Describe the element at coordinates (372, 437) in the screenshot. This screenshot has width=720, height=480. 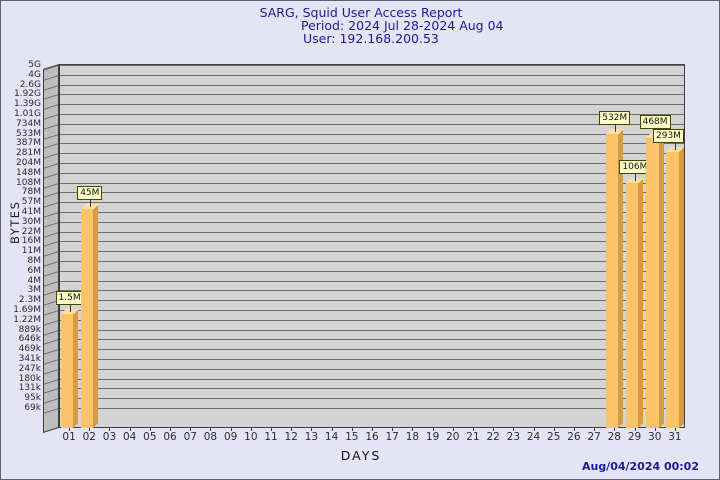
I see `x-tick-label: 16` at that location.